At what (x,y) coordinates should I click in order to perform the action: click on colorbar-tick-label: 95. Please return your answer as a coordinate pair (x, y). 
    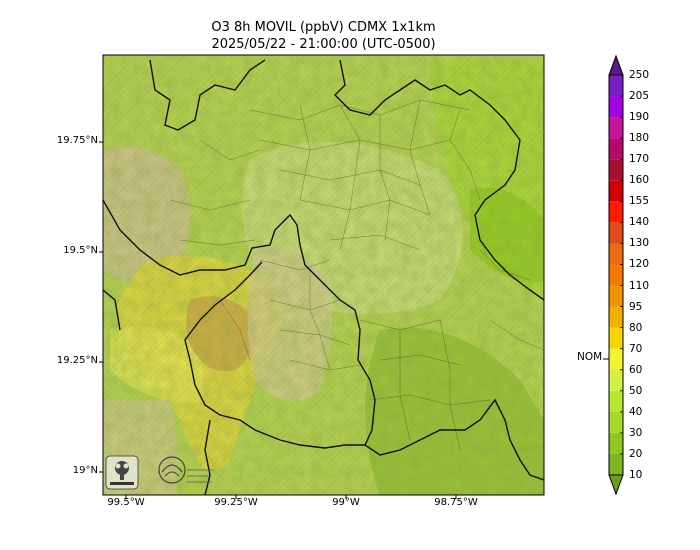
    Looking at the image, I should click on (636, 306).